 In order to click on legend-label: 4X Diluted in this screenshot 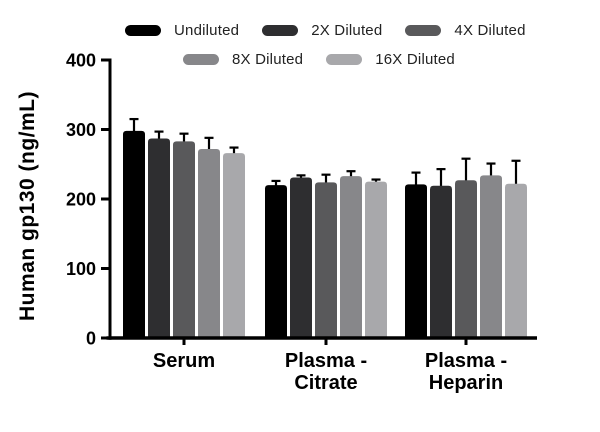, I will do `click(490, 30)`.